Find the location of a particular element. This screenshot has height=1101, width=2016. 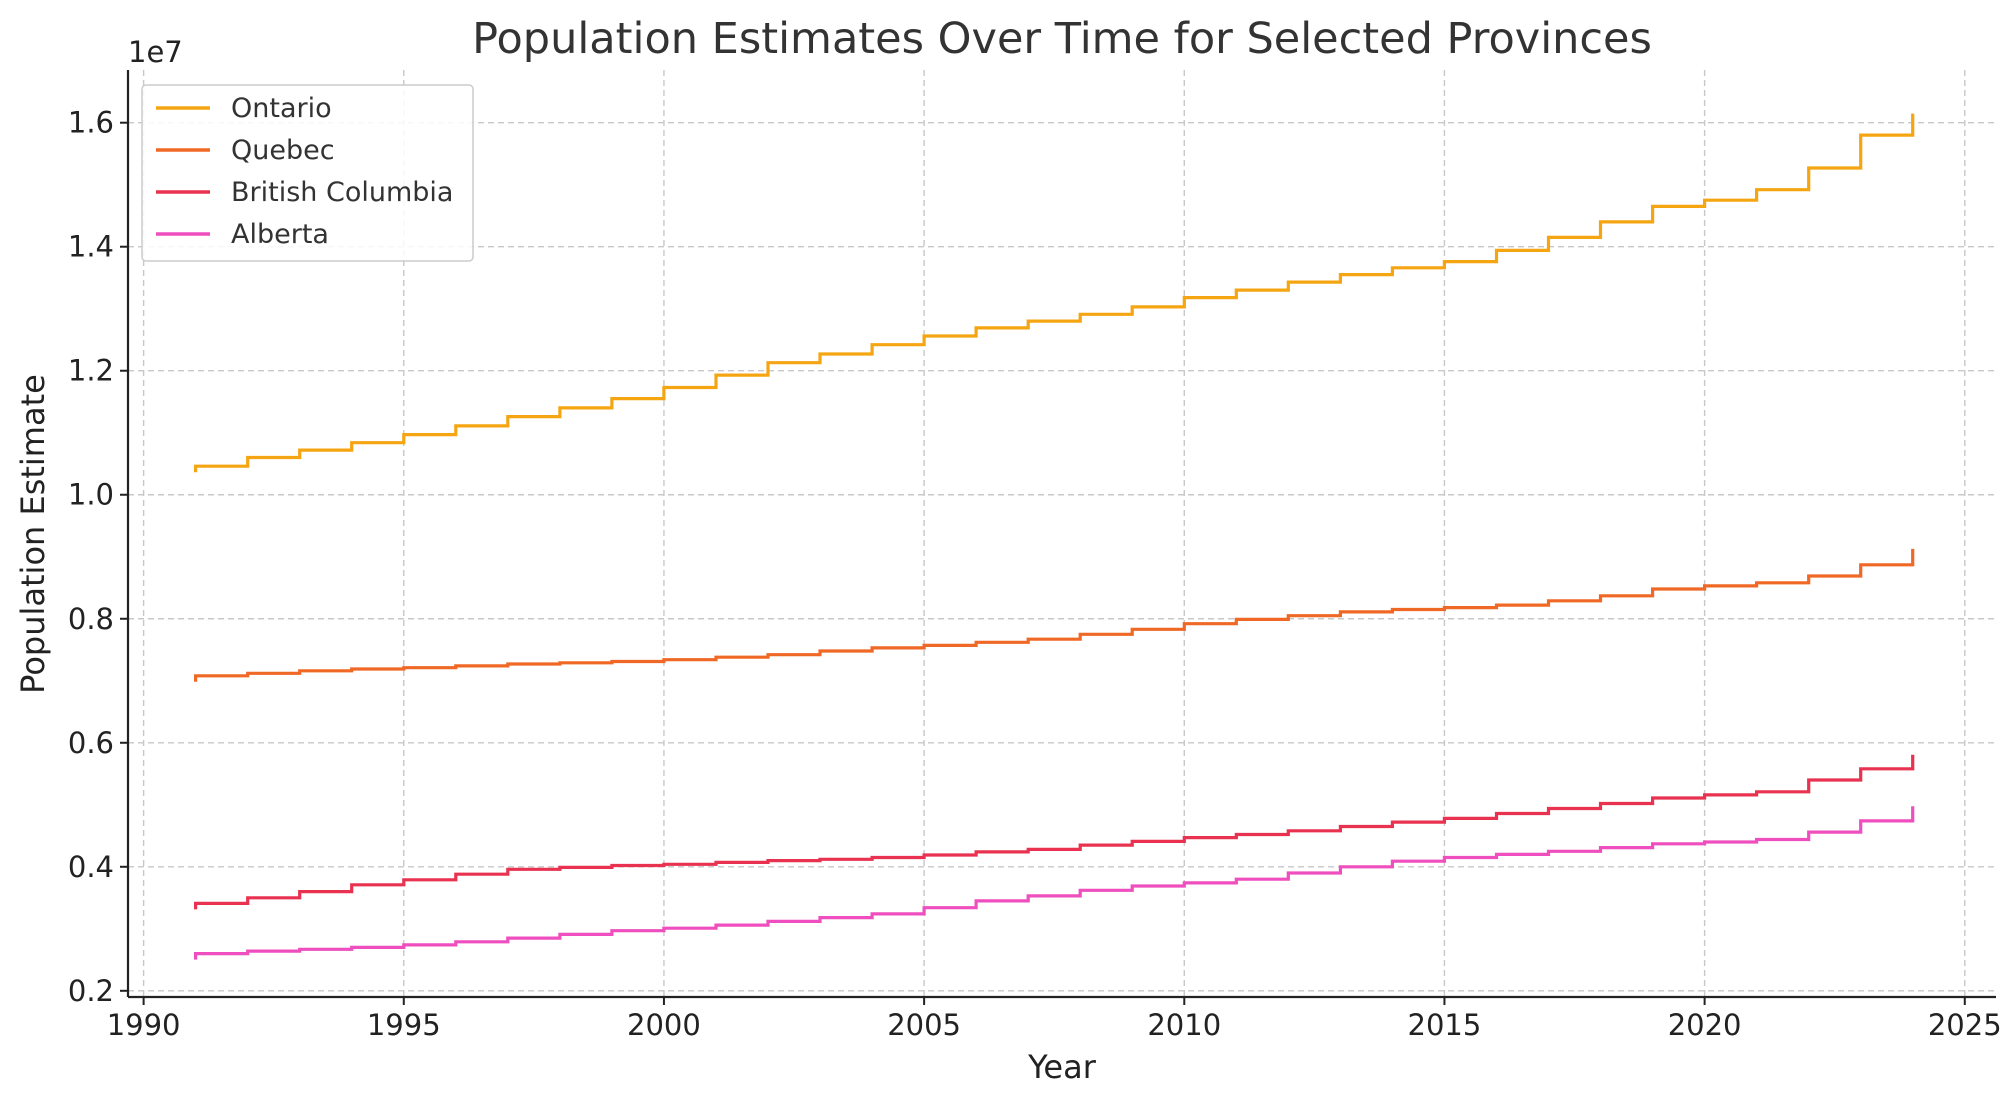

x-tick-label: 2000 is located at coordinates (664, 1025).